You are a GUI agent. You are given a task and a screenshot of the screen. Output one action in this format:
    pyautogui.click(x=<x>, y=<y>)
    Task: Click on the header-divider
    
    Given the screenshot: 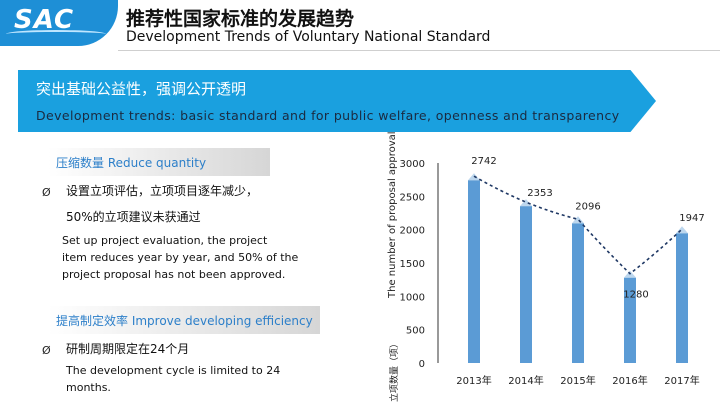 What is the action you would take?
    pyautogui.click(x=419, y=50)
    